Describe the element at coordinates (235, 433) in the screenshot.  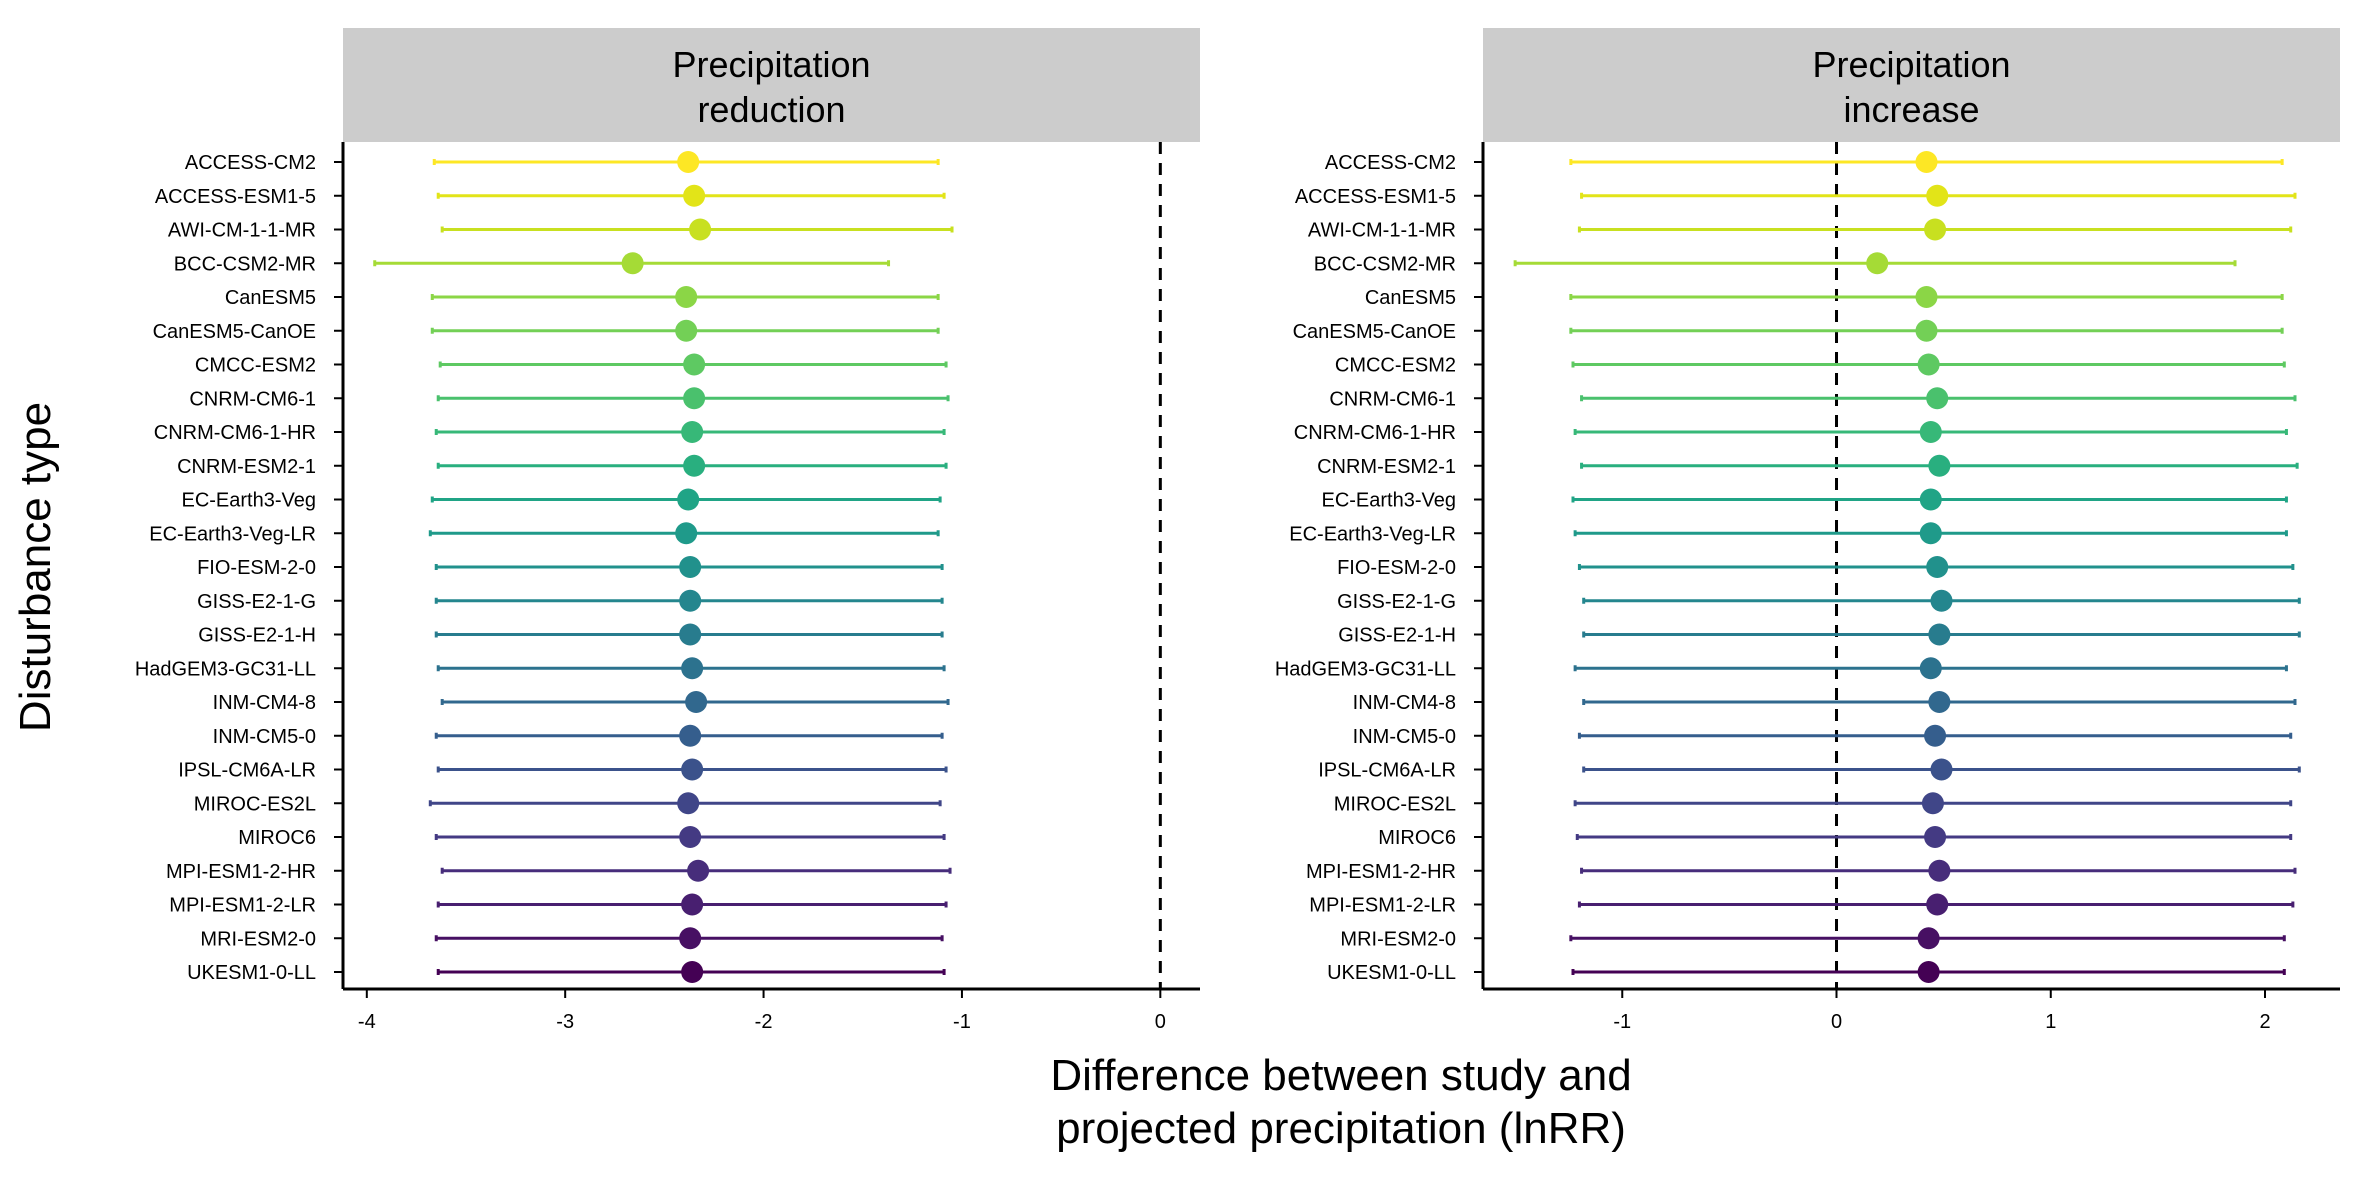
I see `y-tick-label: CNRM-CM6-1-HR` at that location.